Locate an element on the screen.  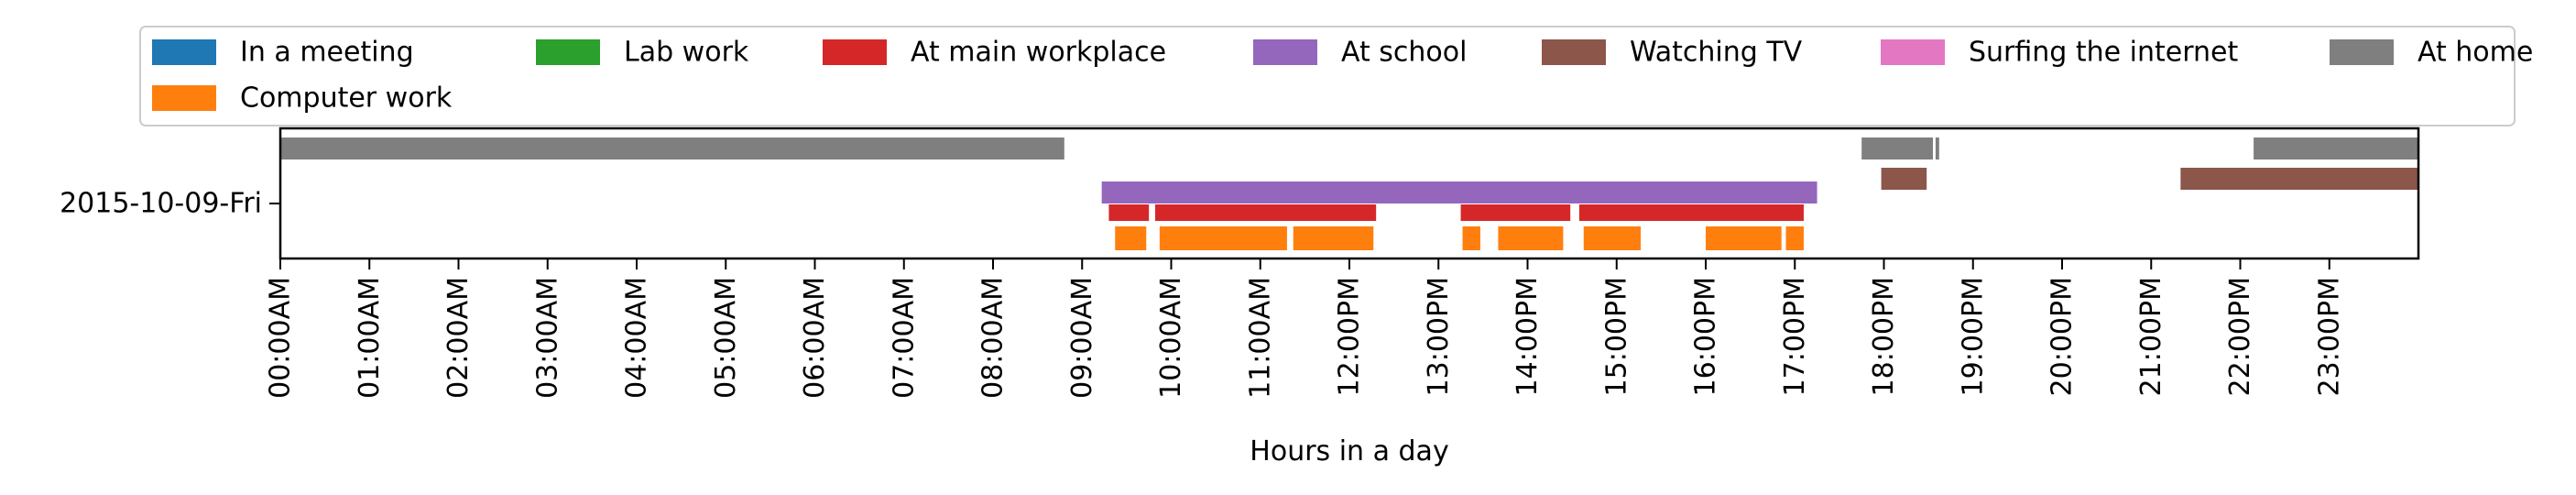
y-axis: 2015-10-09-Fri is located at coordinates (170, 204).